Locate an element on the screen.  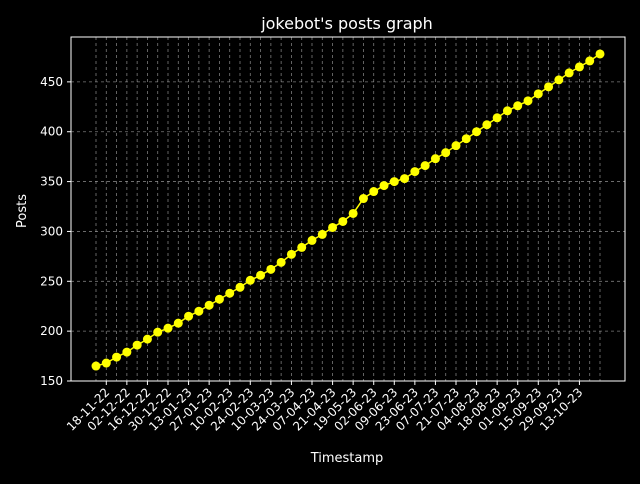
y-tick-label: 450 is located at coordinates (51, 82).